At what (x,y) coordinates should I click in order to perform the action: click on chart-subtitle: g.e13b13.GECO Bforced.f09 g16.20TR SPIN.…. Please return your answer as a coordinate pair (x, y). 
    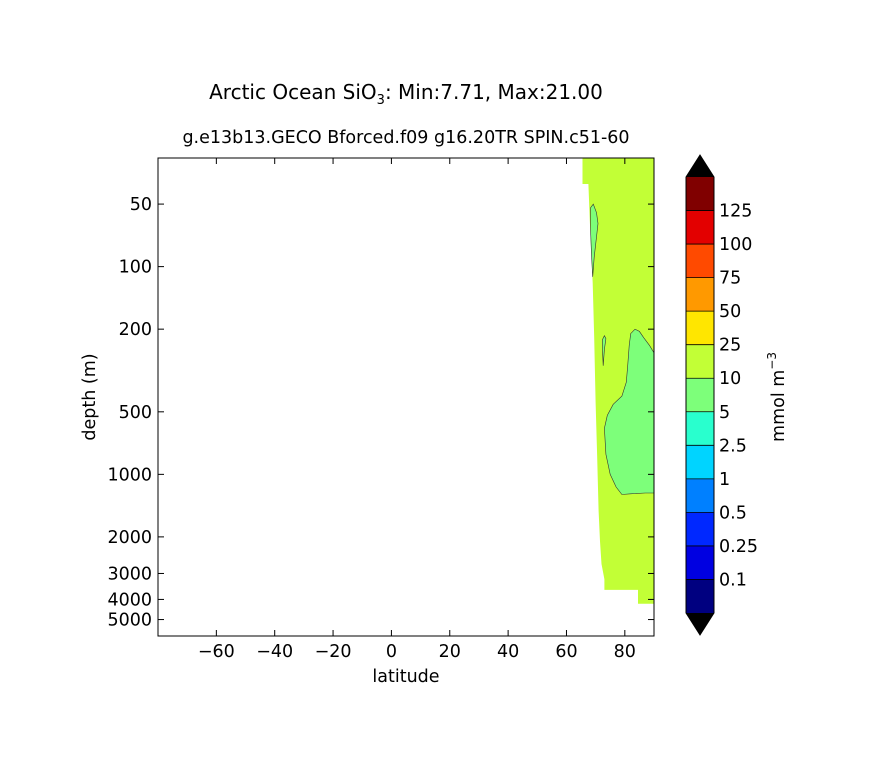
    Looking at the image, I should click on (405, 138).